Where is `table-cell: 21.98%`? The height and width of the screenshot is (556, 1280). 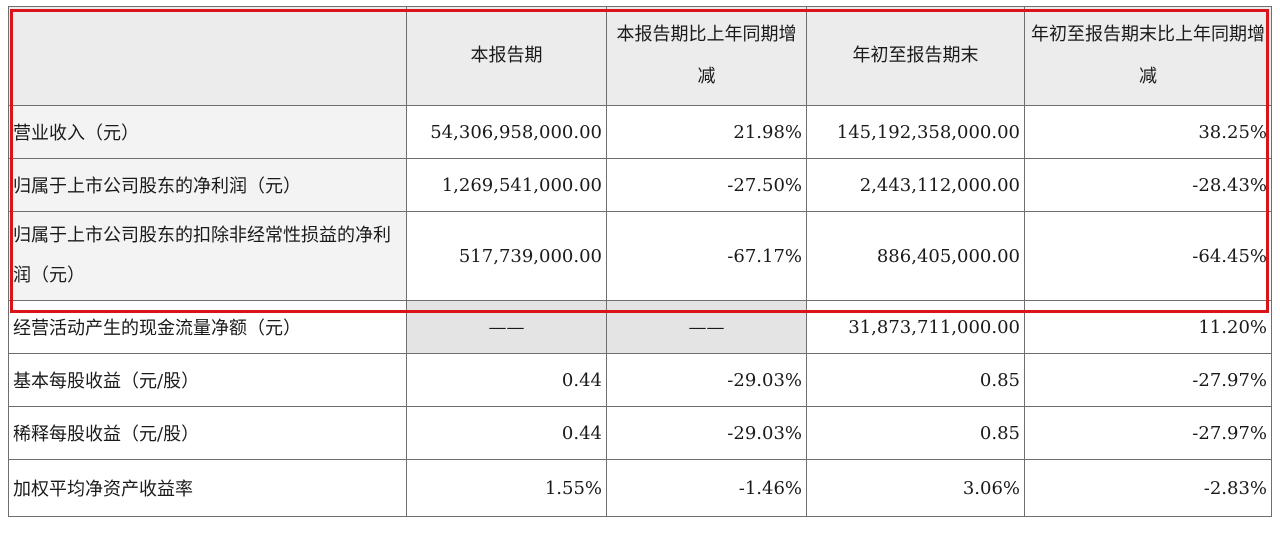 table-cell: 21.98% is located at coordinates (706, 132).